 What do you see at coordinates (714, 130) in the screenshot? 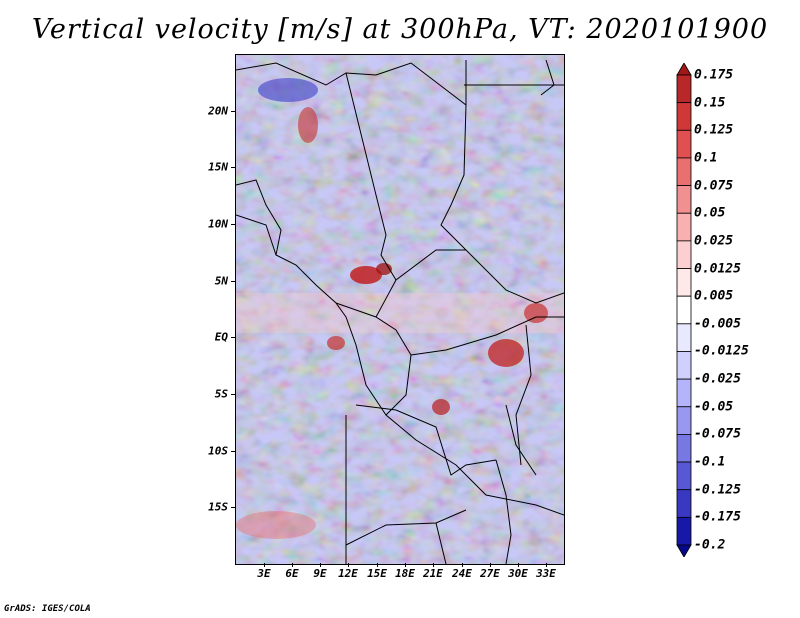
I see `colorbar-label: 0.125` at bounding box center [714, 130].